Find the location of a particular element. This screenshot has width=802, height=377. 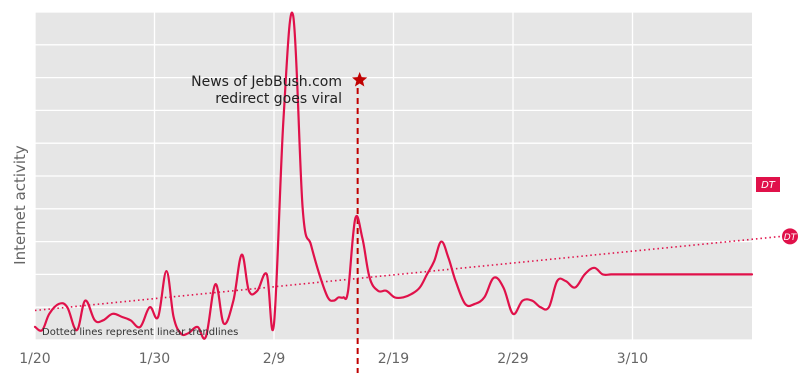

series-label-badge is located at coordinates (768, 184).